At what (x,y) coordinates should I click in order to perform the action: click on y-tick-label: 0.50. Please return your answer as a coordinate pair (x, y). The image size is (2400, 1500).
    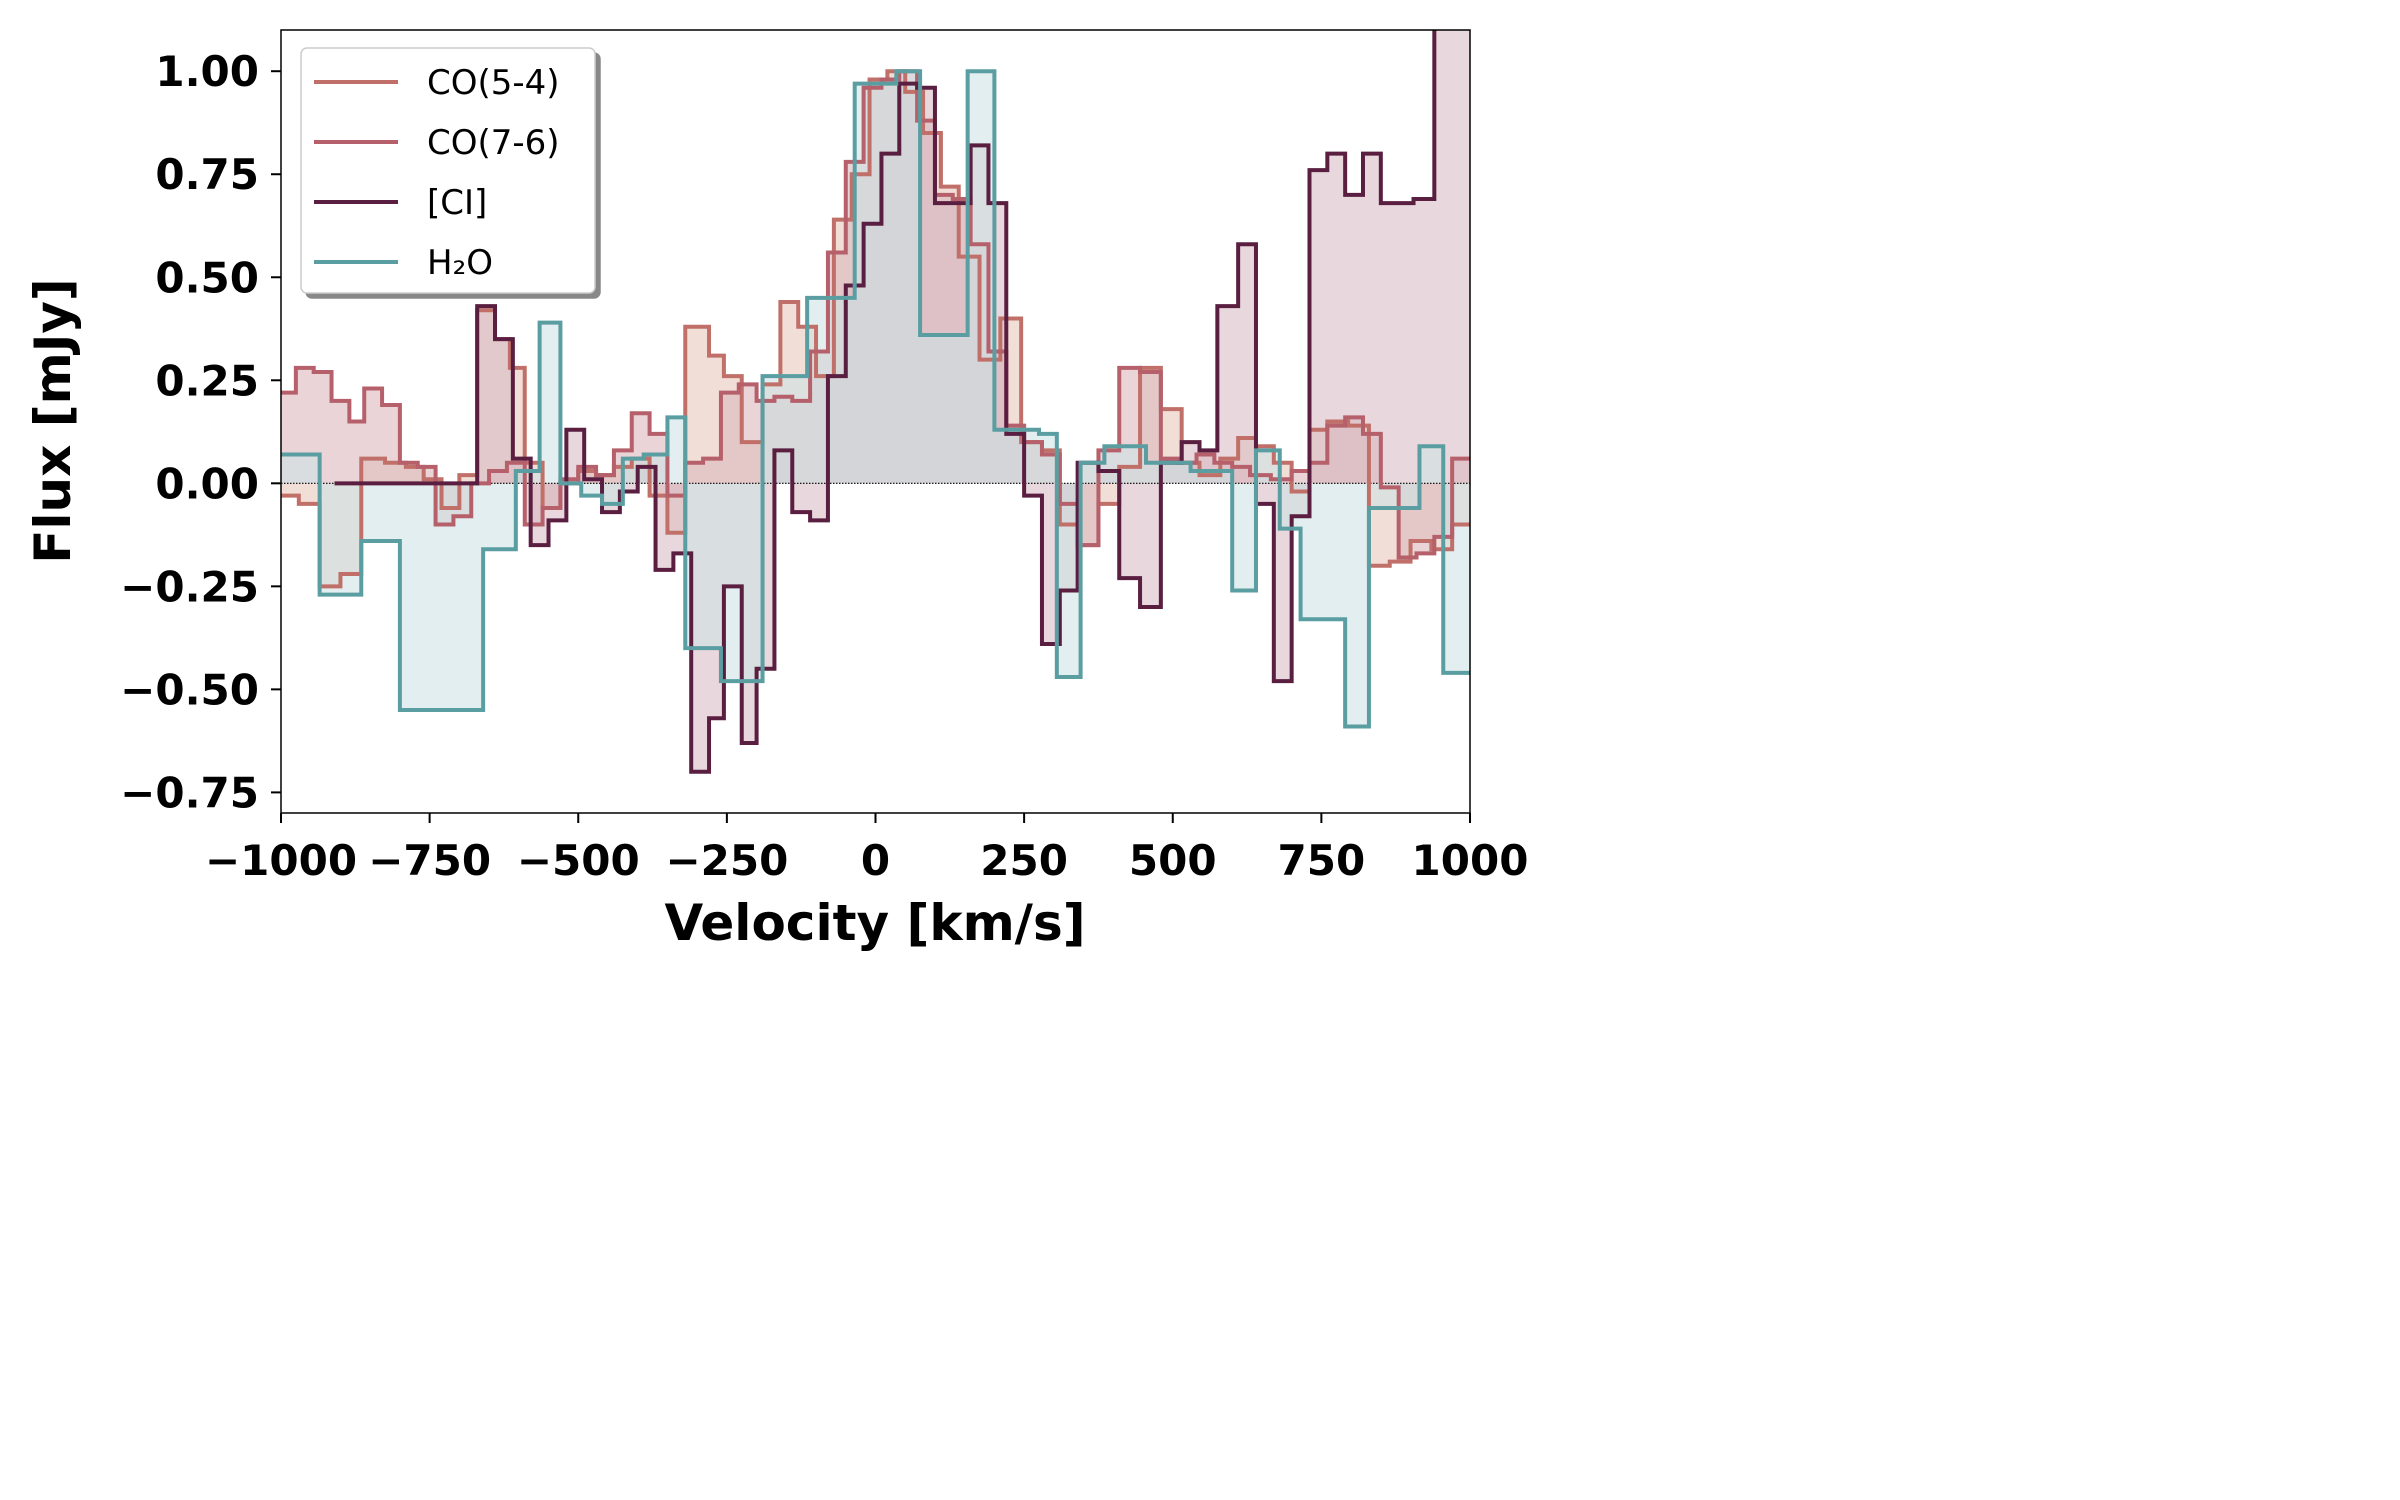
    Looking at the image, I should click on (207, 277).